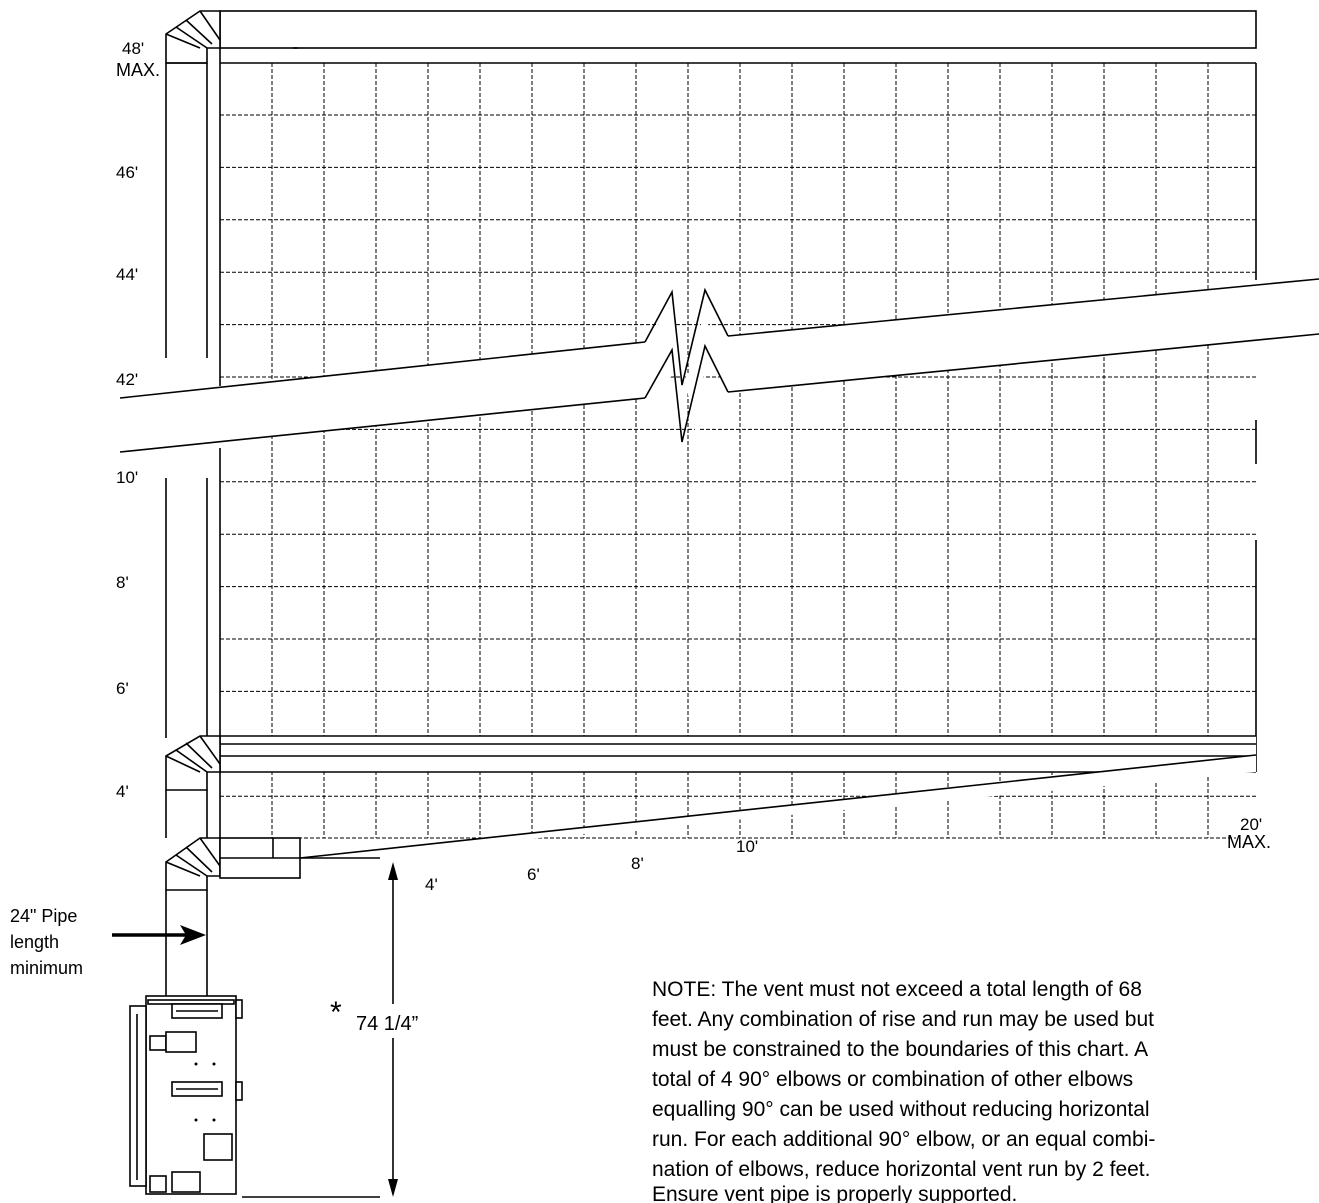 This screenshot has height=1203, width=1319. I want to click on y-axis-labels: 48' MAX. 46' 44' 42' 10' 8' 6' 4', so click(138, 420).